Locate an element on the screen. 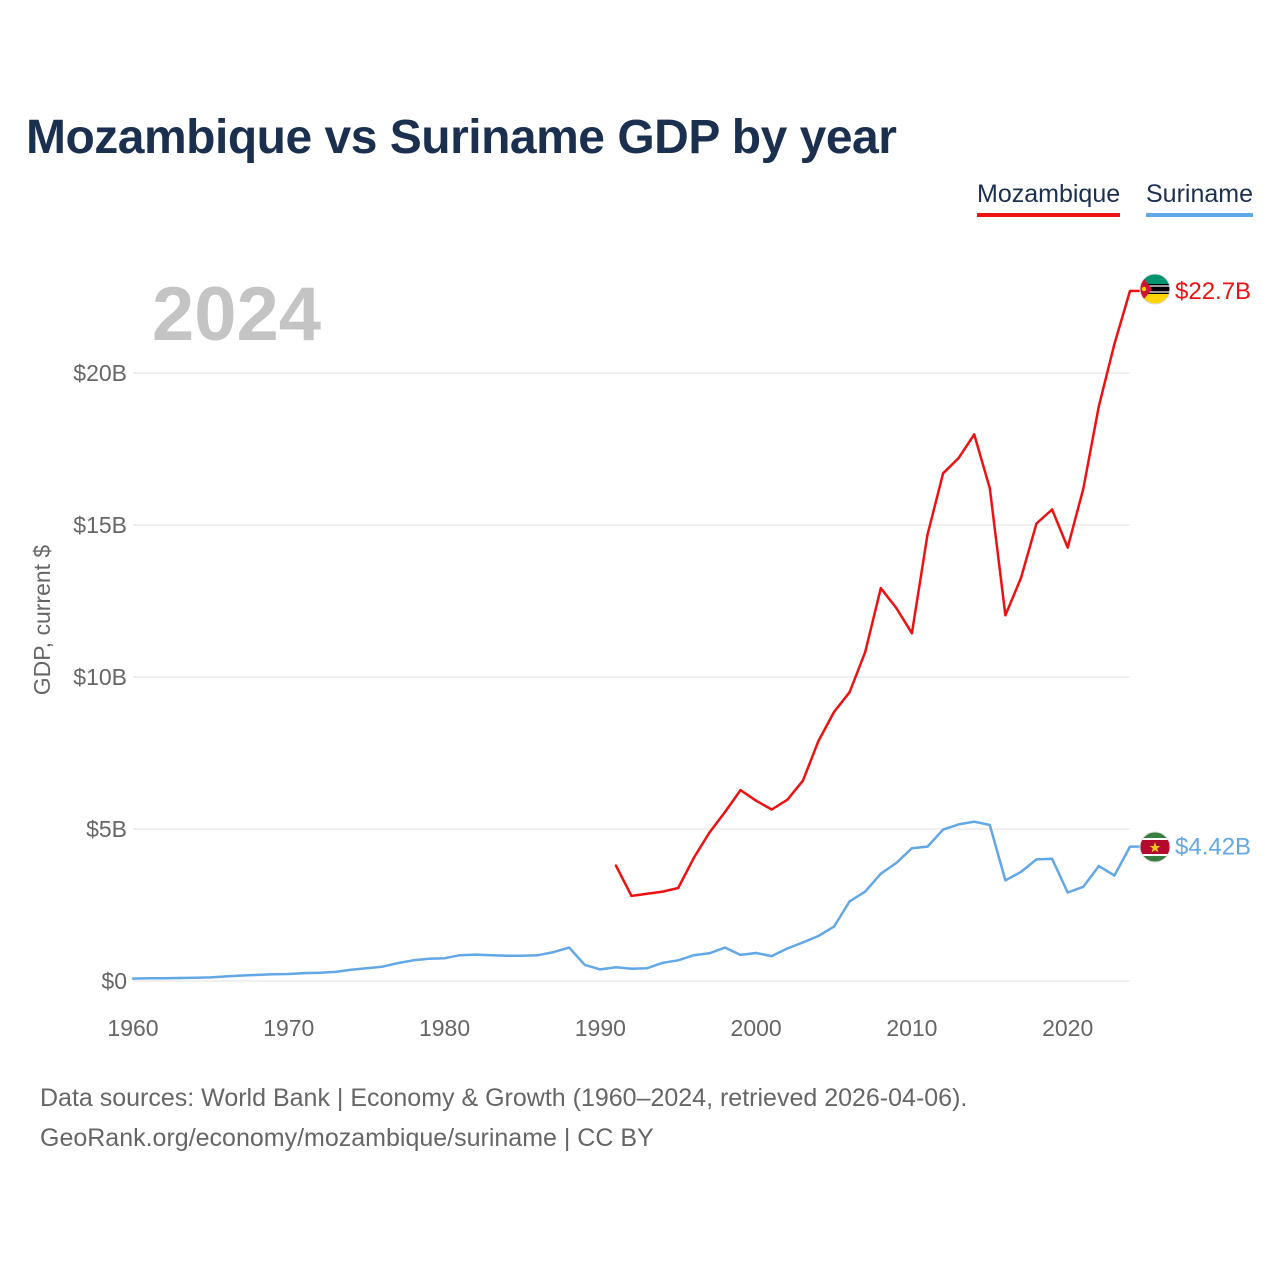 Image resolution: width=1280 pixels, height=1280 pixels. y-tick-label: $5B is located at coordinates (106, 829).